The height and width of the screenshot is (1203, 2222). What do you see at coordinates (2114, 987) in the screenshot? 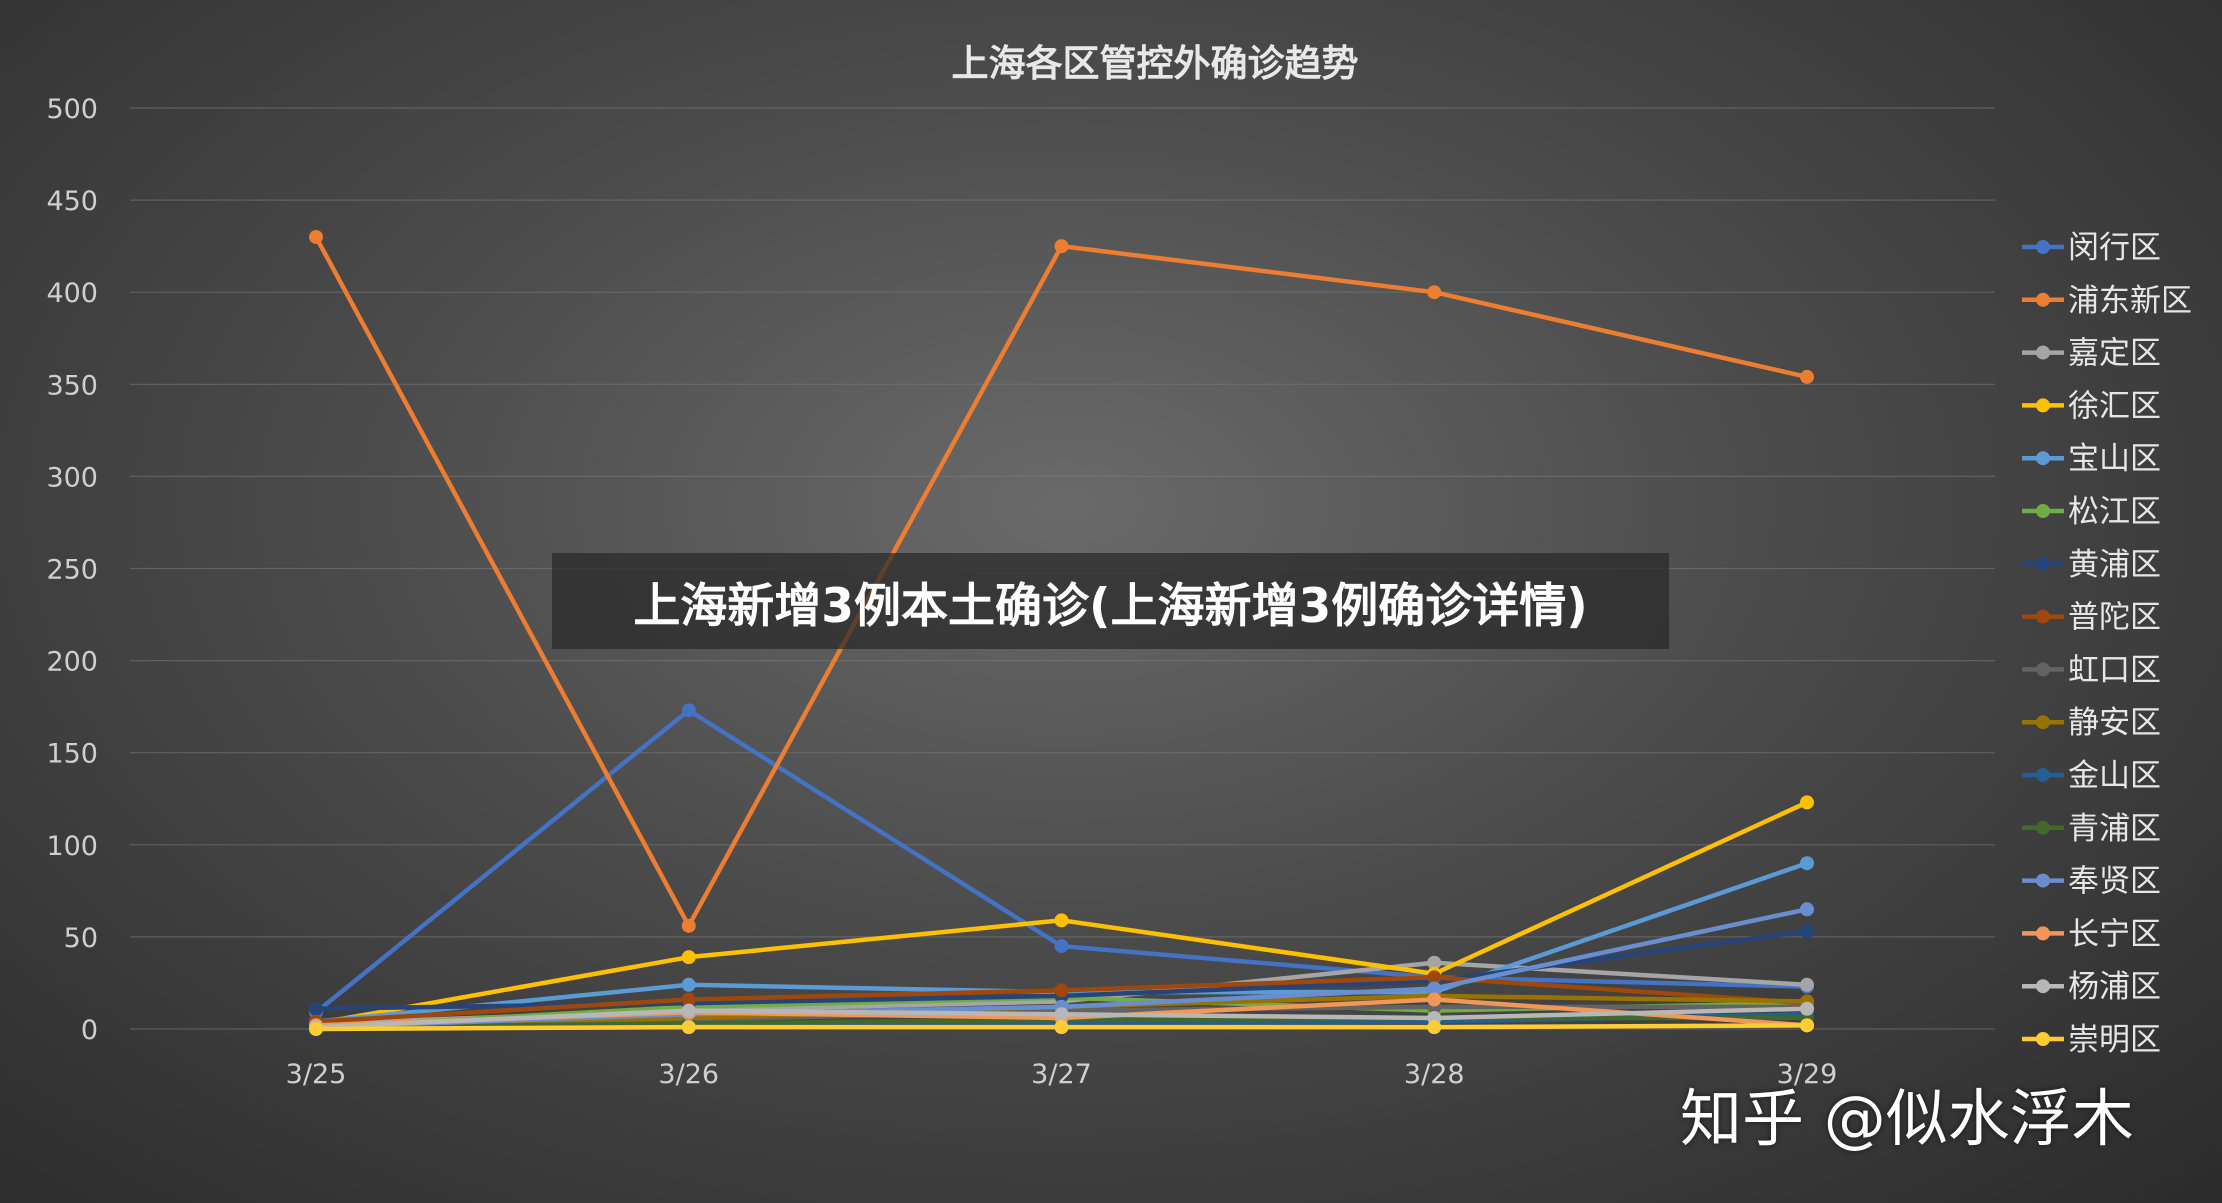
I see `legend-label: 杨浦区` at bounding box center [2114, 987].